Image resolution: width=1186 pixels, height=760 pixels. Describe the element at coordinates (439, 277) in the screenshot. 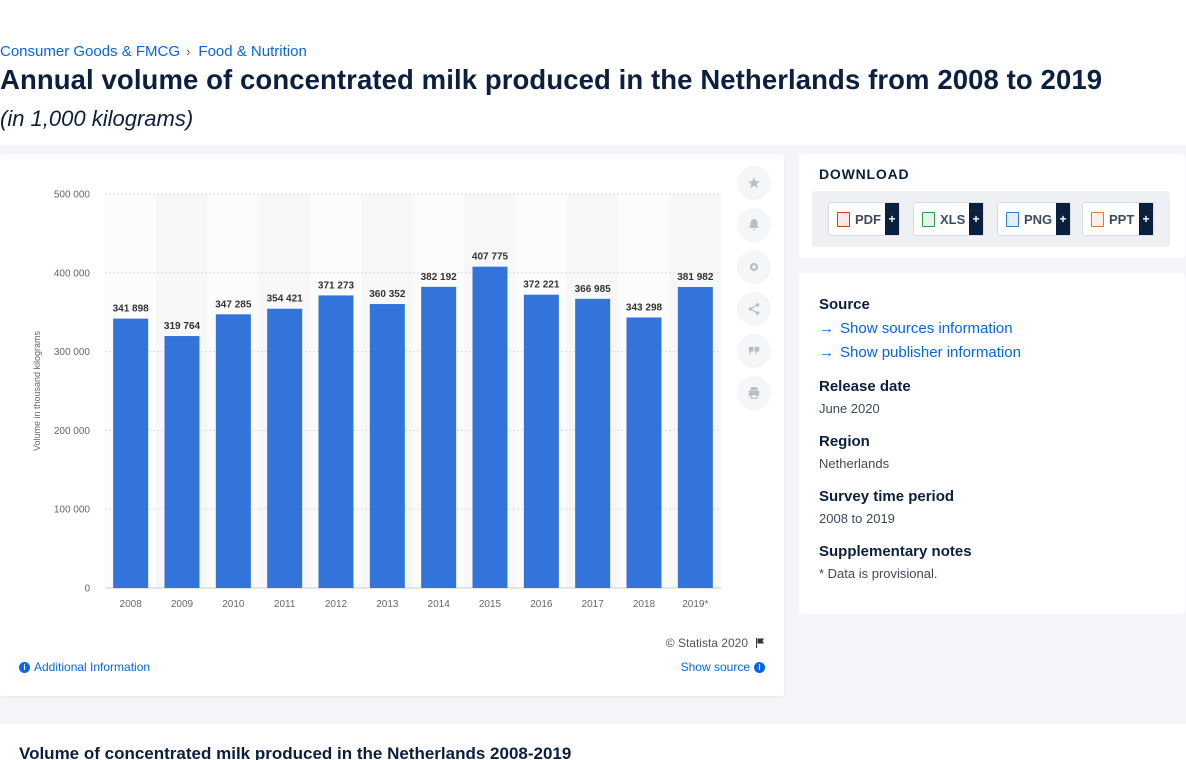

I see `bar-value-label: 382 192` at that location.